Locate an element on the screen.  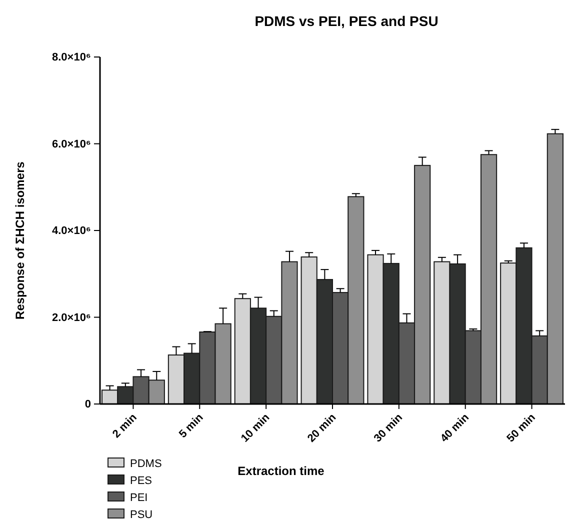
x-tick-label: 40 min is located at coordinates (455, 428).